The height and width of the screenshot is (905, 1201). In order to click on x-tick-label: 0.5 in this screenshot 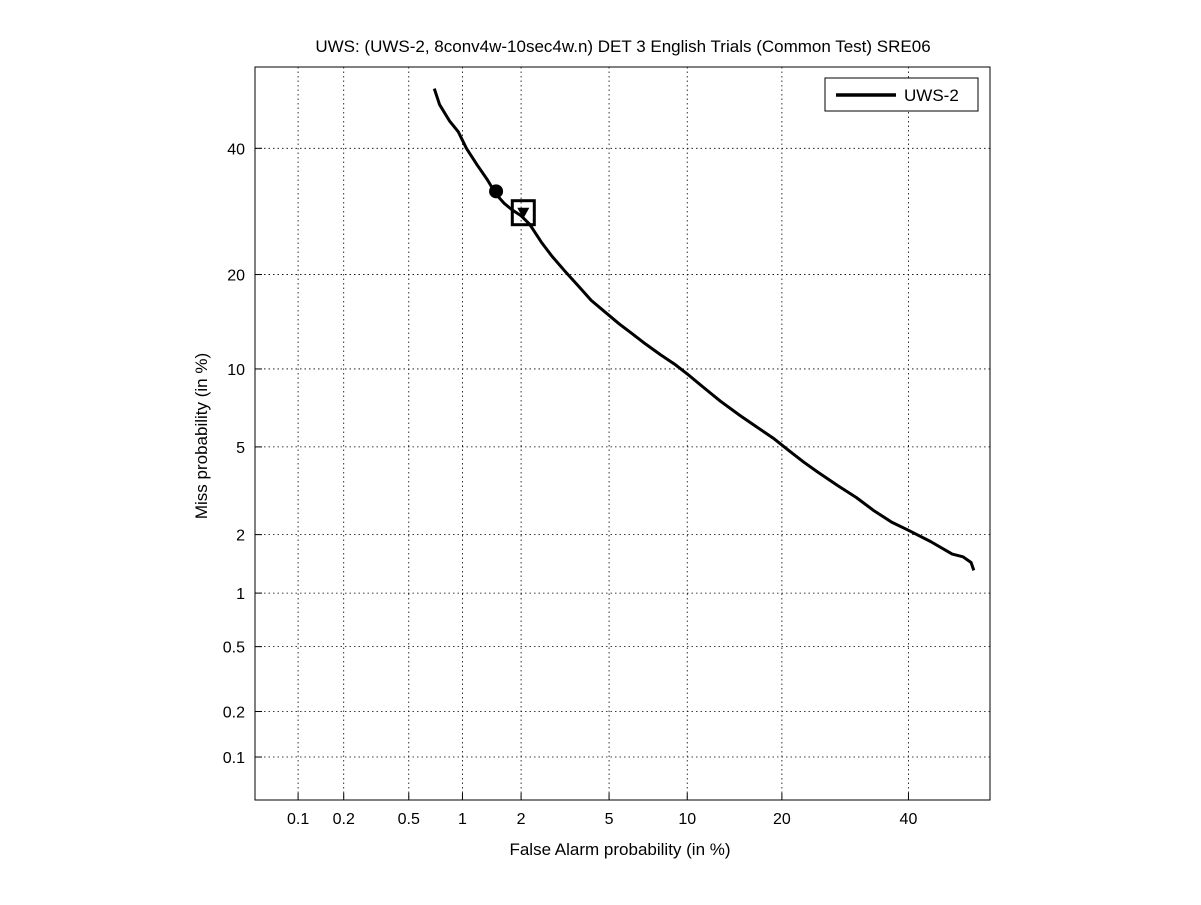, I will do `click(409, 819)`.